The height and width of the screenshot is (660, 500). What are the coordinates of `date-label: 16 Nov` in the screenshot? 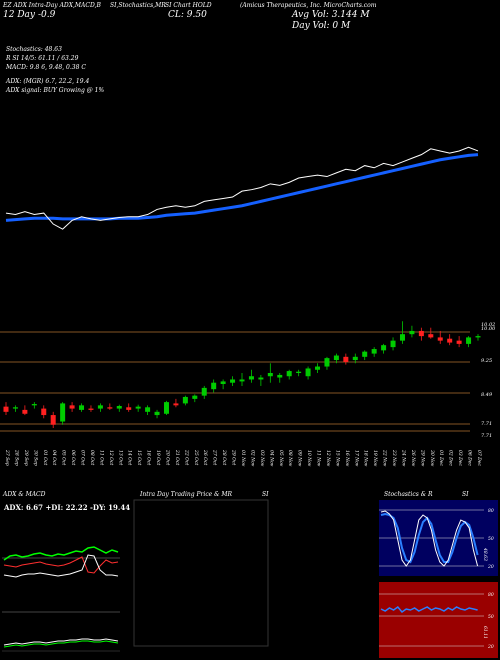 It's located at (347, 458).